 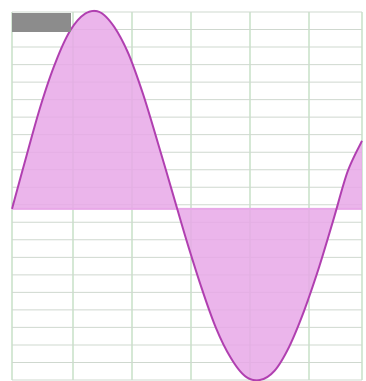 I want to click on legend-swatch, so click(x=41, y=22).